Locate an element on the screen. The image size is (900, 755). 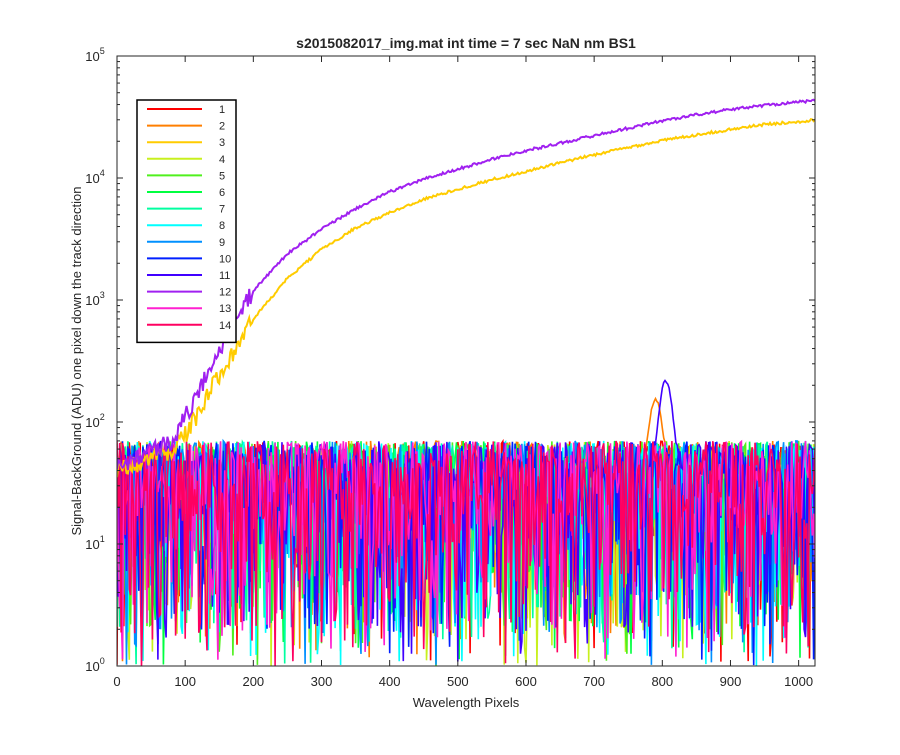
x-tick-label: 700 is located at coordinates (594, 681).